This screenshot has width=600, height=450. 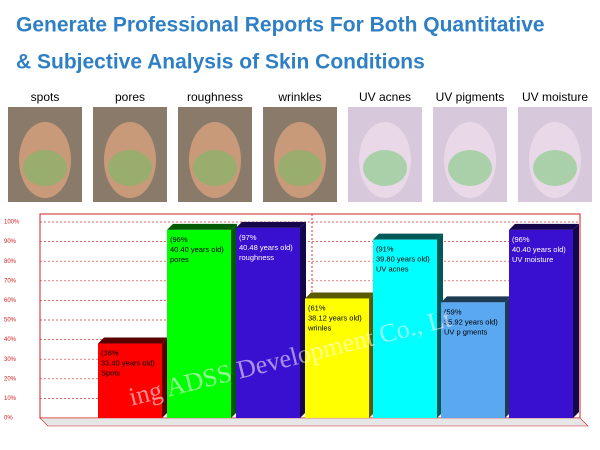 What do you see at coordinates (8, 419) in the screenshot?
I see `y-tick-label: 0%` at bounding box center [8, 419].